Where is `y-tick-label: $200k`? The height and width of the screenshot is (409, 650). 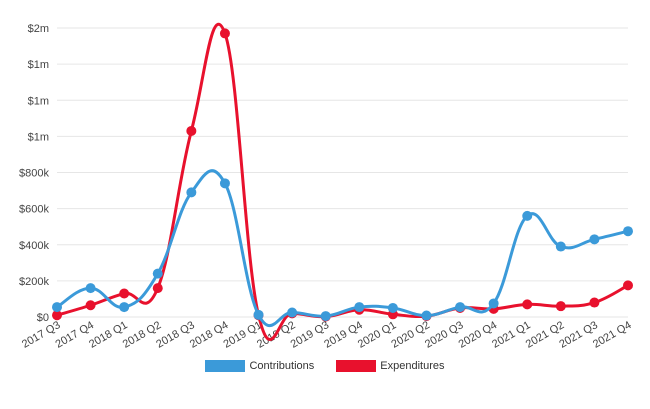
y-tick-label: $200k is located at coordinates (34, 282).